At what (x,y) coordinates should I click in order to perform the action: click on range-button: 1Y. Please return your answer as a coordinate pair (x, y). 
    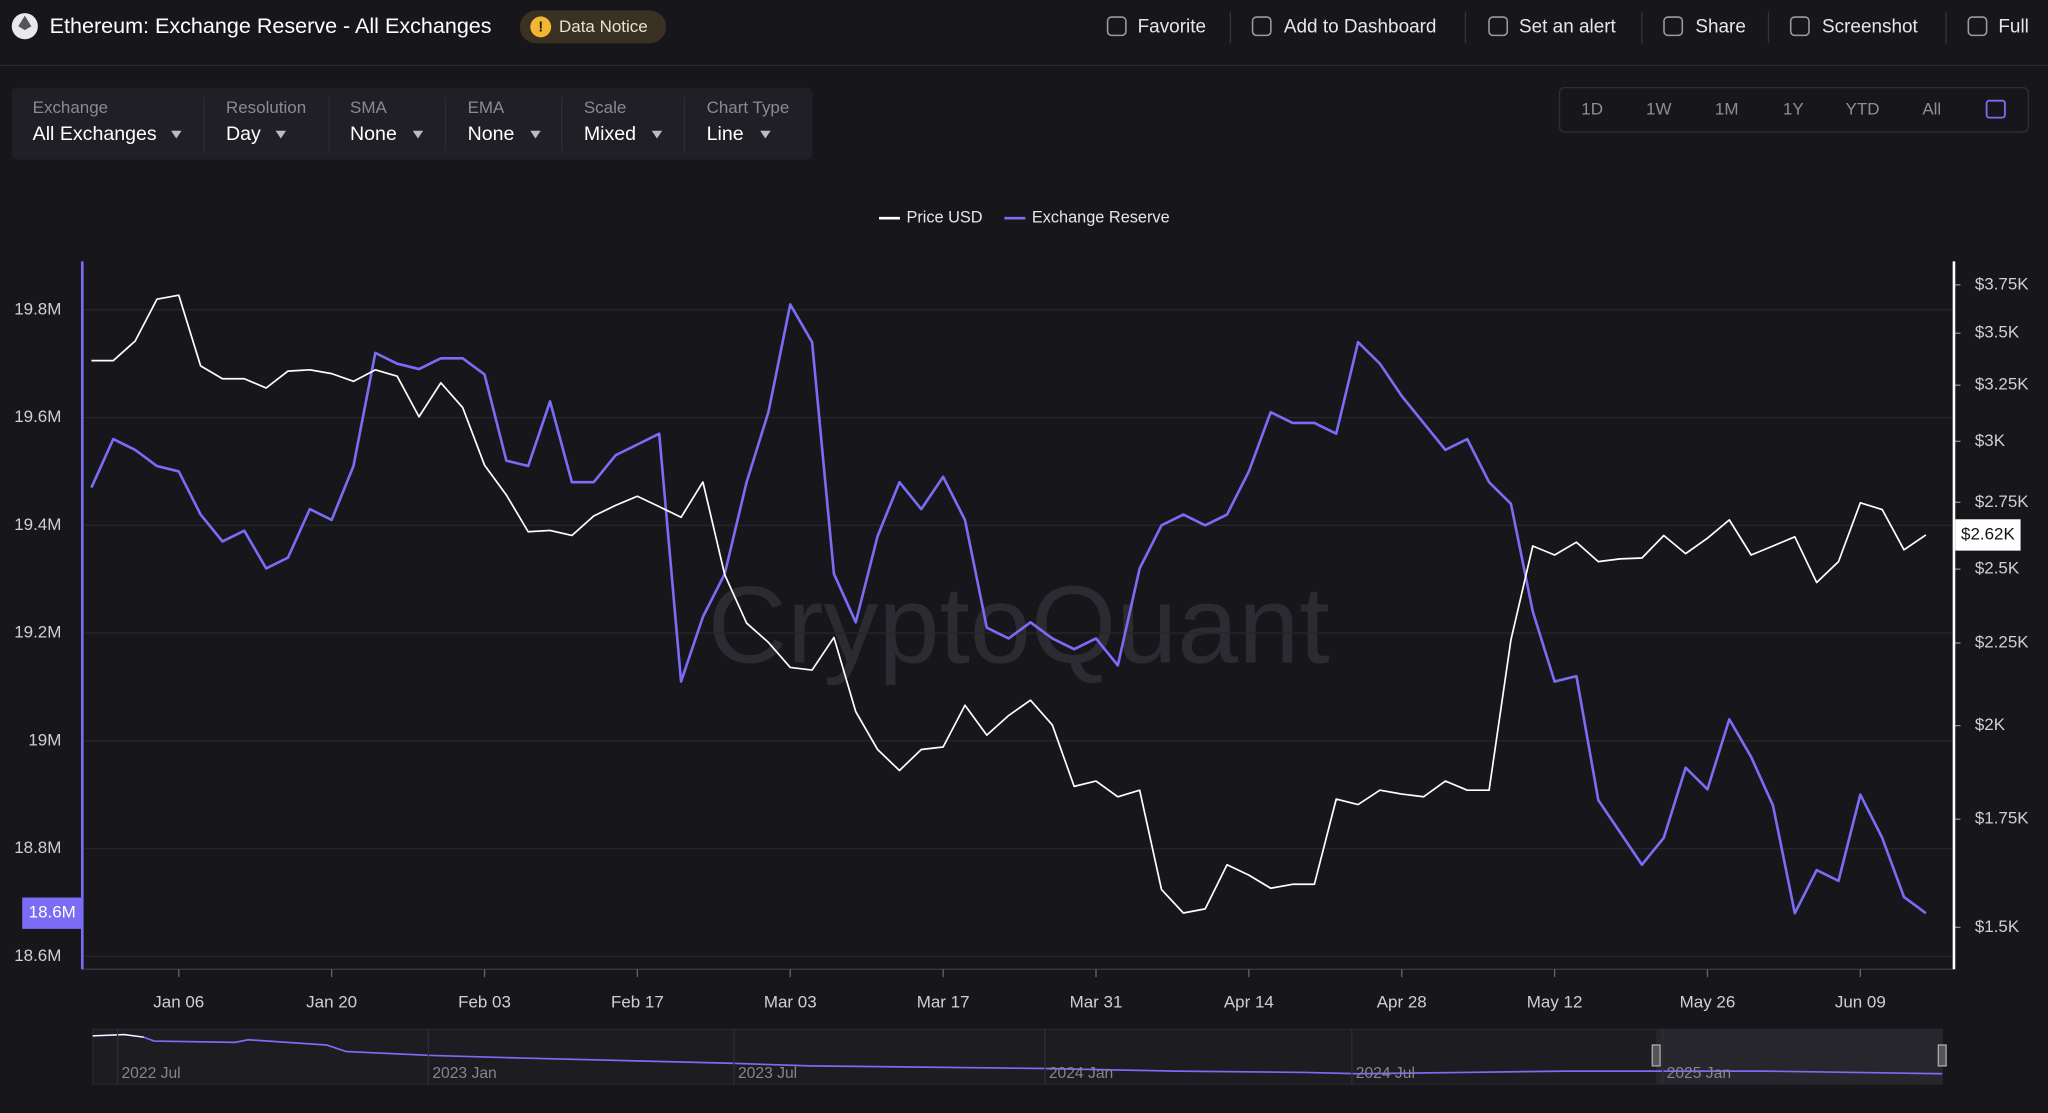
    Looking at the image, I should click on (1793, 108).